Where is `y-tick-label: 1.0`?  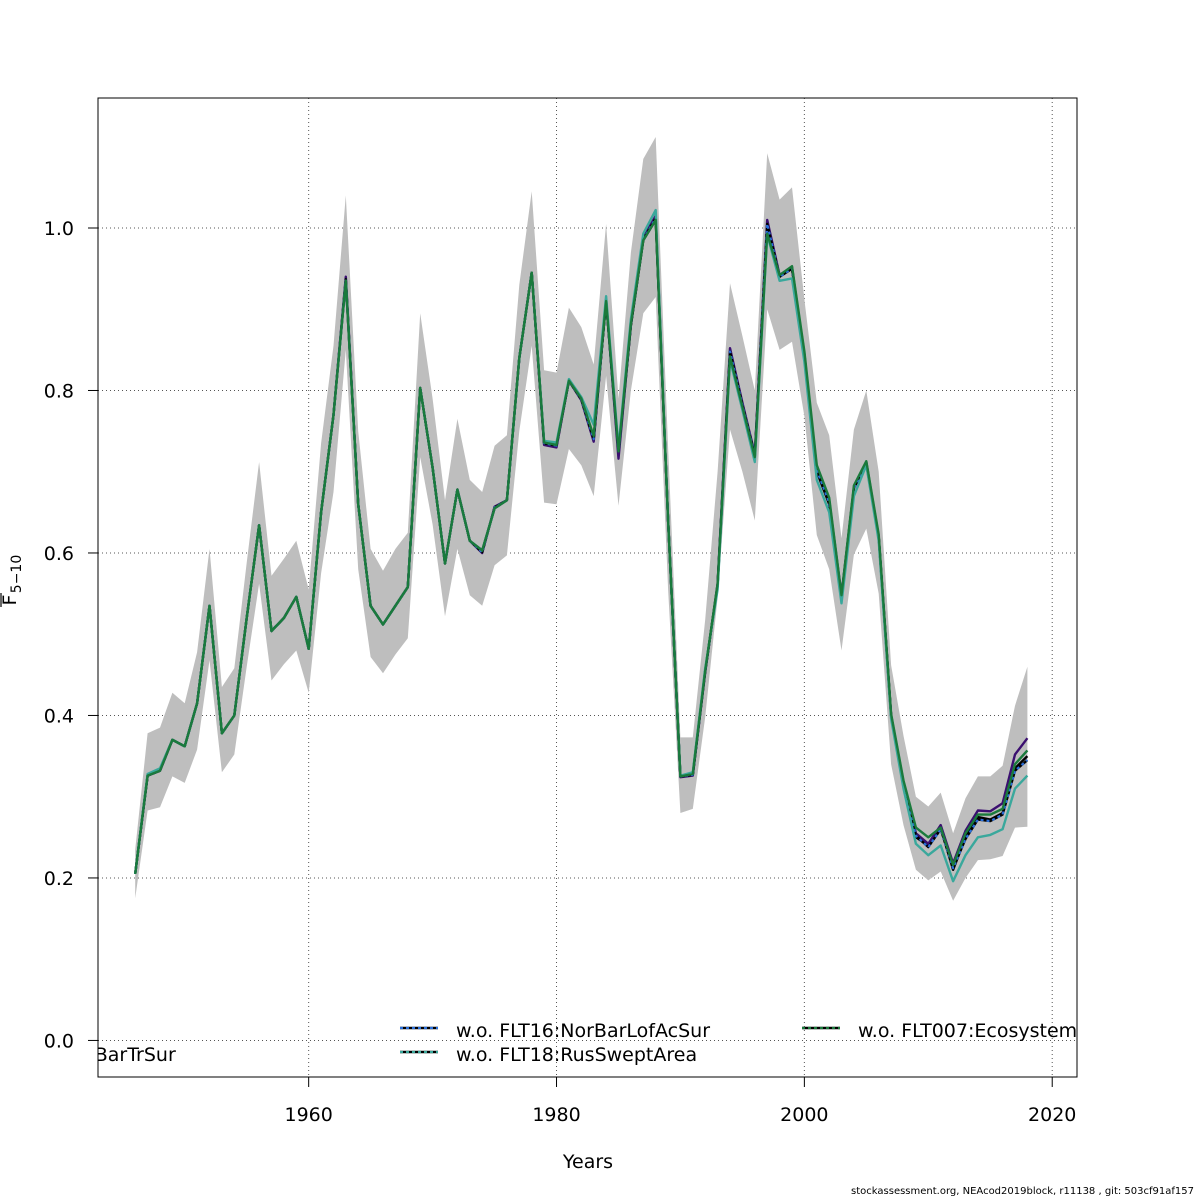
y-tick-label: 1.0 is located at coordinates (59, 229).